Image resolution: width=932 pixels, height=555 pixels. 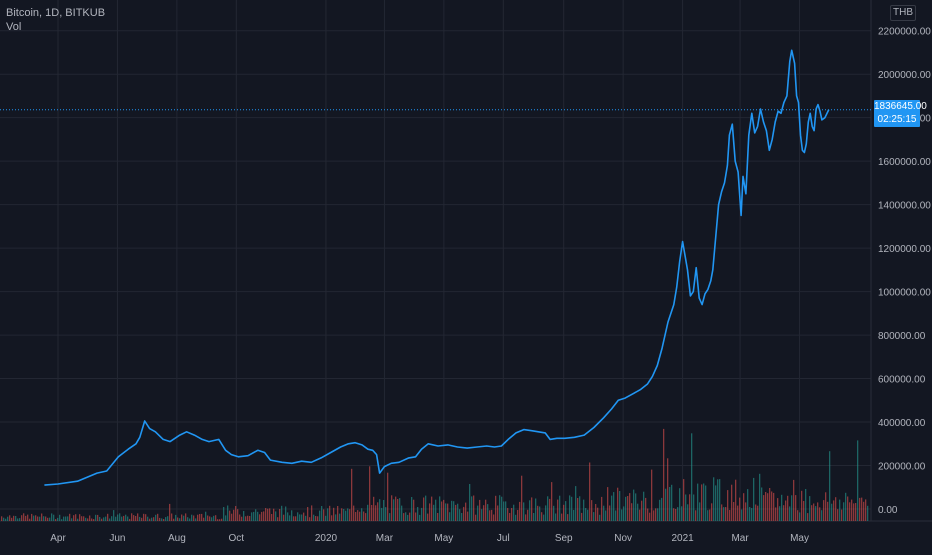 What do you see at coordinates (117, 538) in the screenshot?
I see `x-tick-label: Jun` at bounding box center [117, 538].